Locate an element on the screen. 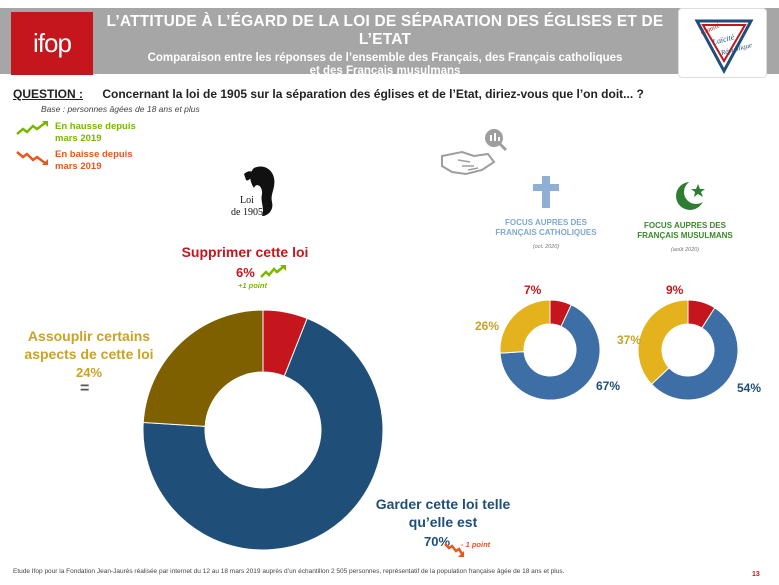  ifop-logo-text: ifop is located at coordinates (52, 43).